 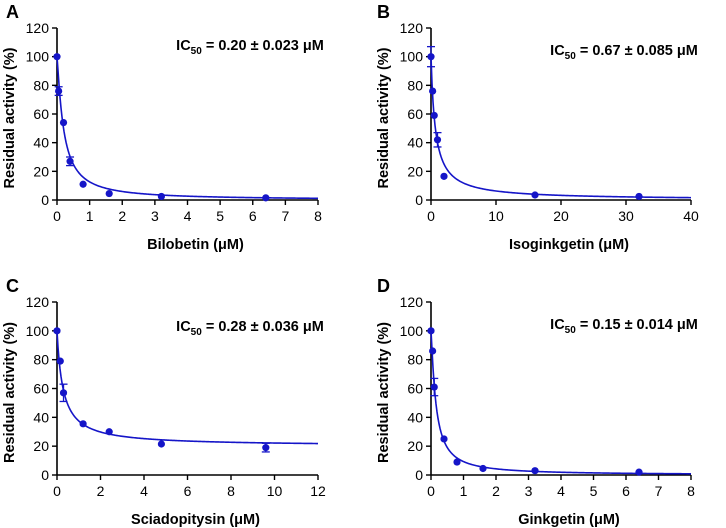 I want to click on x-axis-label: Sciadopitysin (μM), so click(x=195, y=520).